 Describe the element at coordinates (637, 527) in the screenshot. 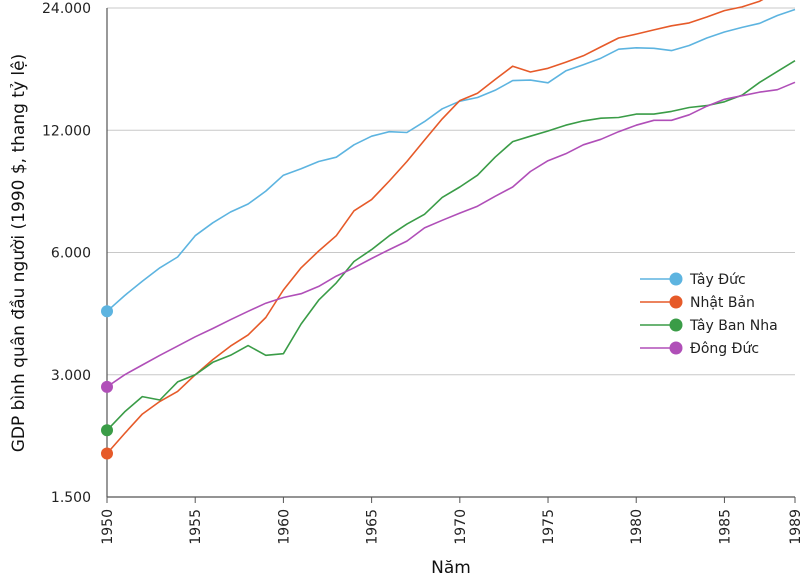

I see `x-tick-label: 1980` at that location.